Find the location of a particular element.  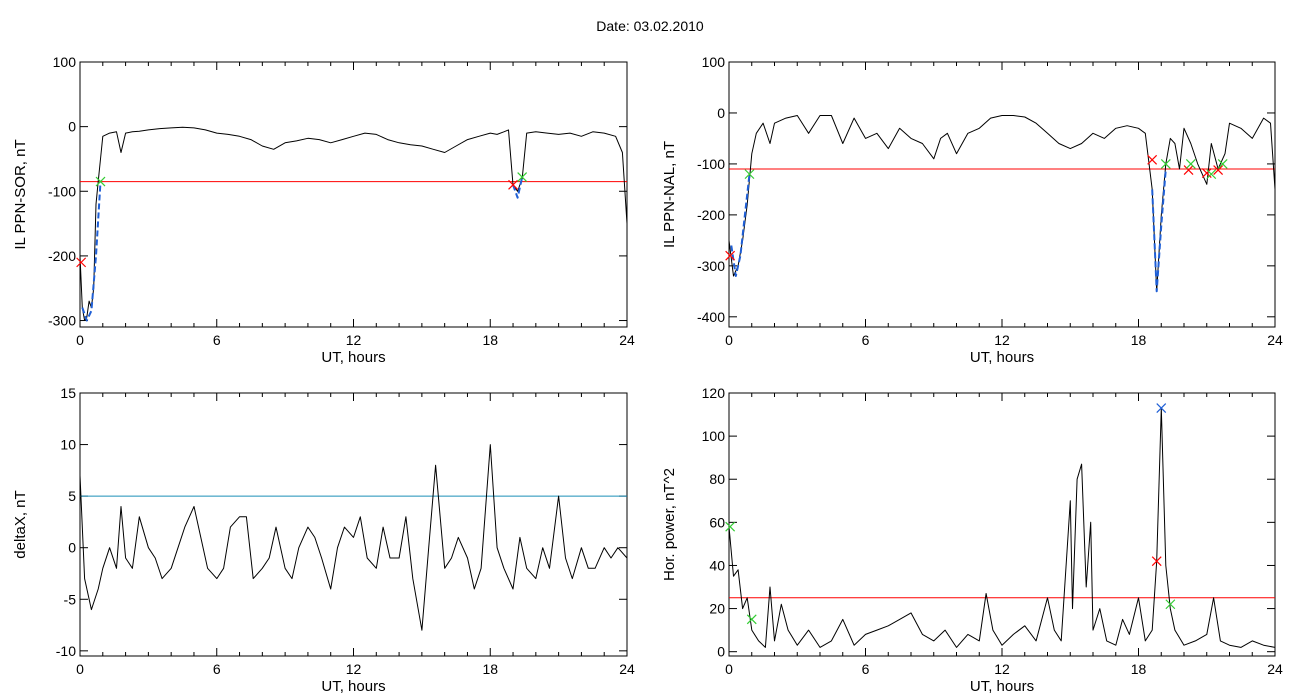

y-tick-label: 5 is located at coordinates (72, 496).